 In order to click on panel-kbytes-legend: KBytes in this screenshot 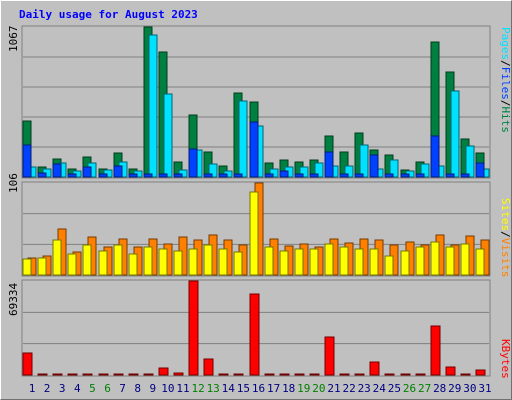, I will do `click(505, 359)`.